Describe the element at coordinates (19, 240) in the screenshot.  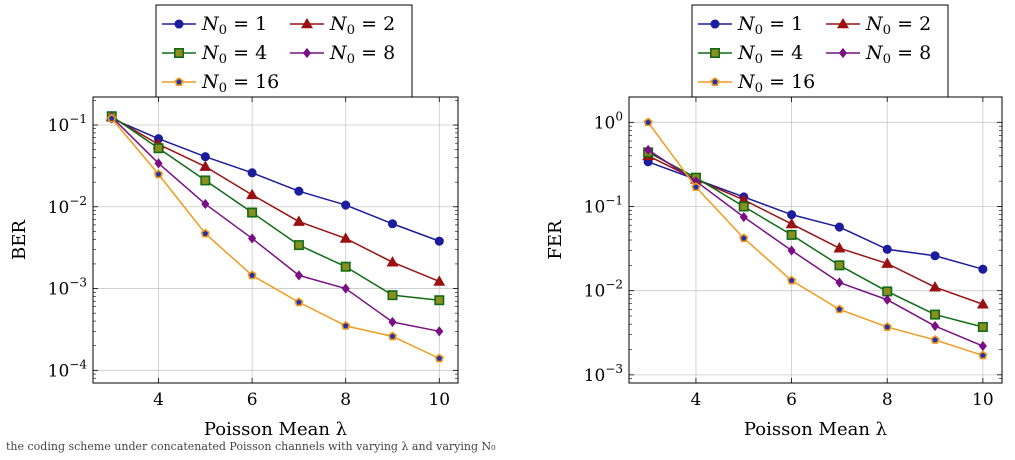
I see `y-axis-label: BER` at that location.